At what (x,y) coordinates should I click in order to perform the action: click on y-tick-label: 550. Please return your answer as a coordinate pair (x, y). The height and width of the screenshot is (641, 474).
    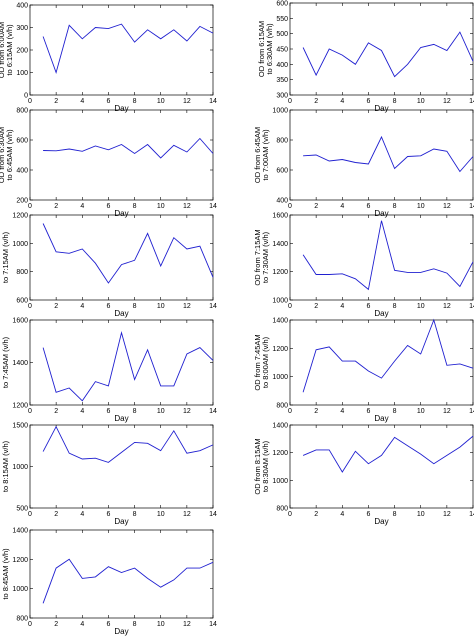
    Looking at the image, I should click on (282, 19).